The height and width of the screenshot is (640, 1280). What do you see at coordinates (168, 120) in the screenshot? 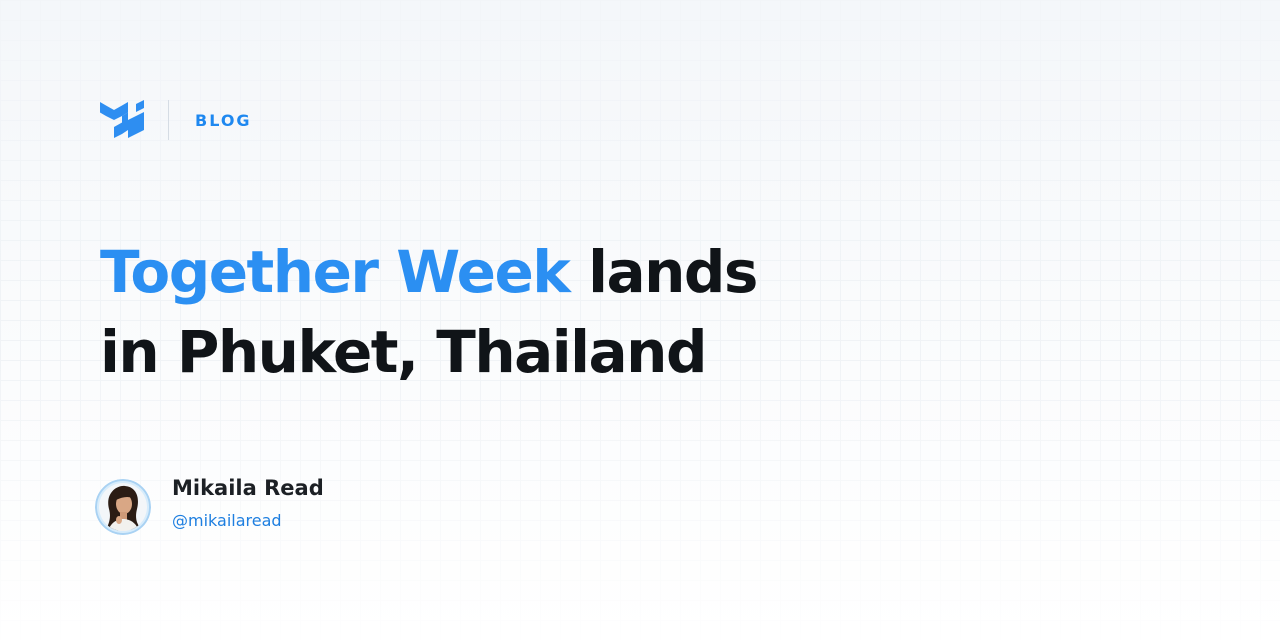
I see `header-divider` at bounding box center [168, 120].